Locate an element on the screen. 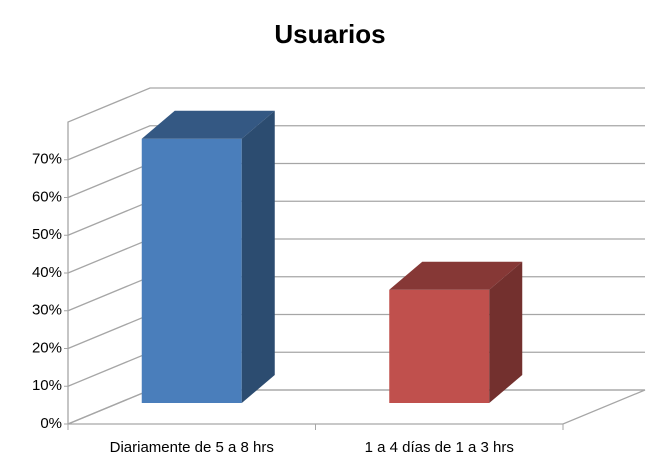 Image resolution: width=647 pixels, height=462 pixels. y-tick-label: 60% is located at coordinates (47, 196).